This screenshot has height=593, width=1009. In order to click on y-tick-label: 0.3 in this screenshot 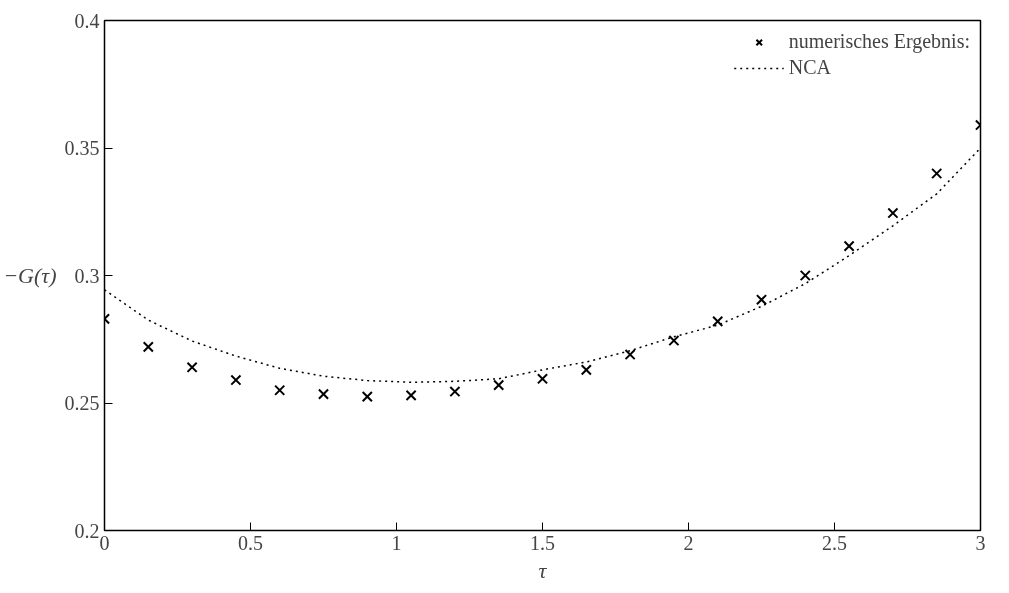, I will do `click(87, 275)`.